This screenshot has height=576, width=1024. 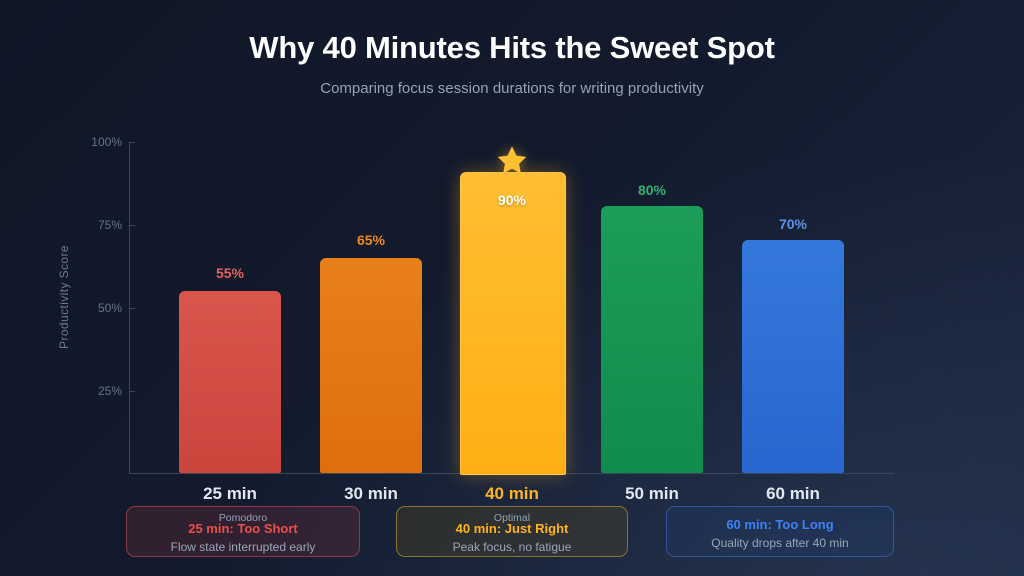 I want to click on x-label-30-min: 30 min, so click(x=371, y=493).